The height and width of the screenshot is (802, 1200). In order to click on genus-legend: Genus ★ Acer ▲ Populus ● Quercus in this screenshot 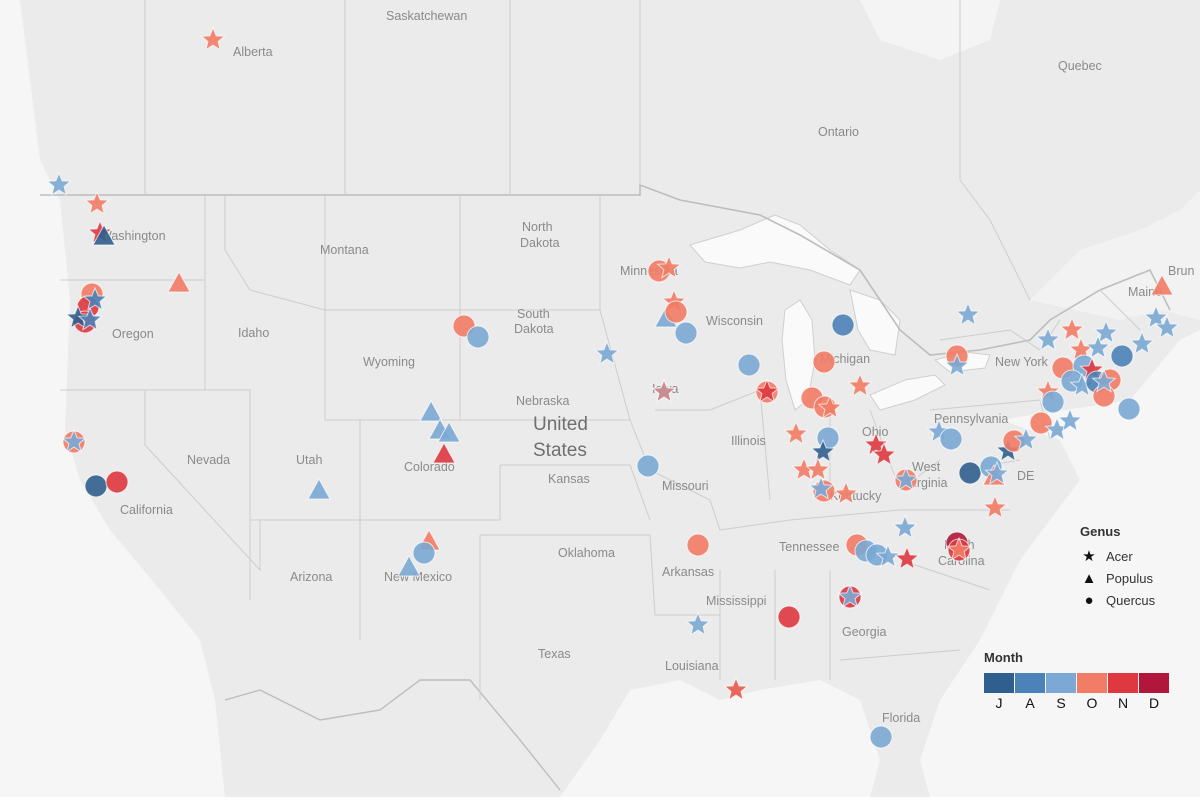, I will do `click(1135, 567)`.